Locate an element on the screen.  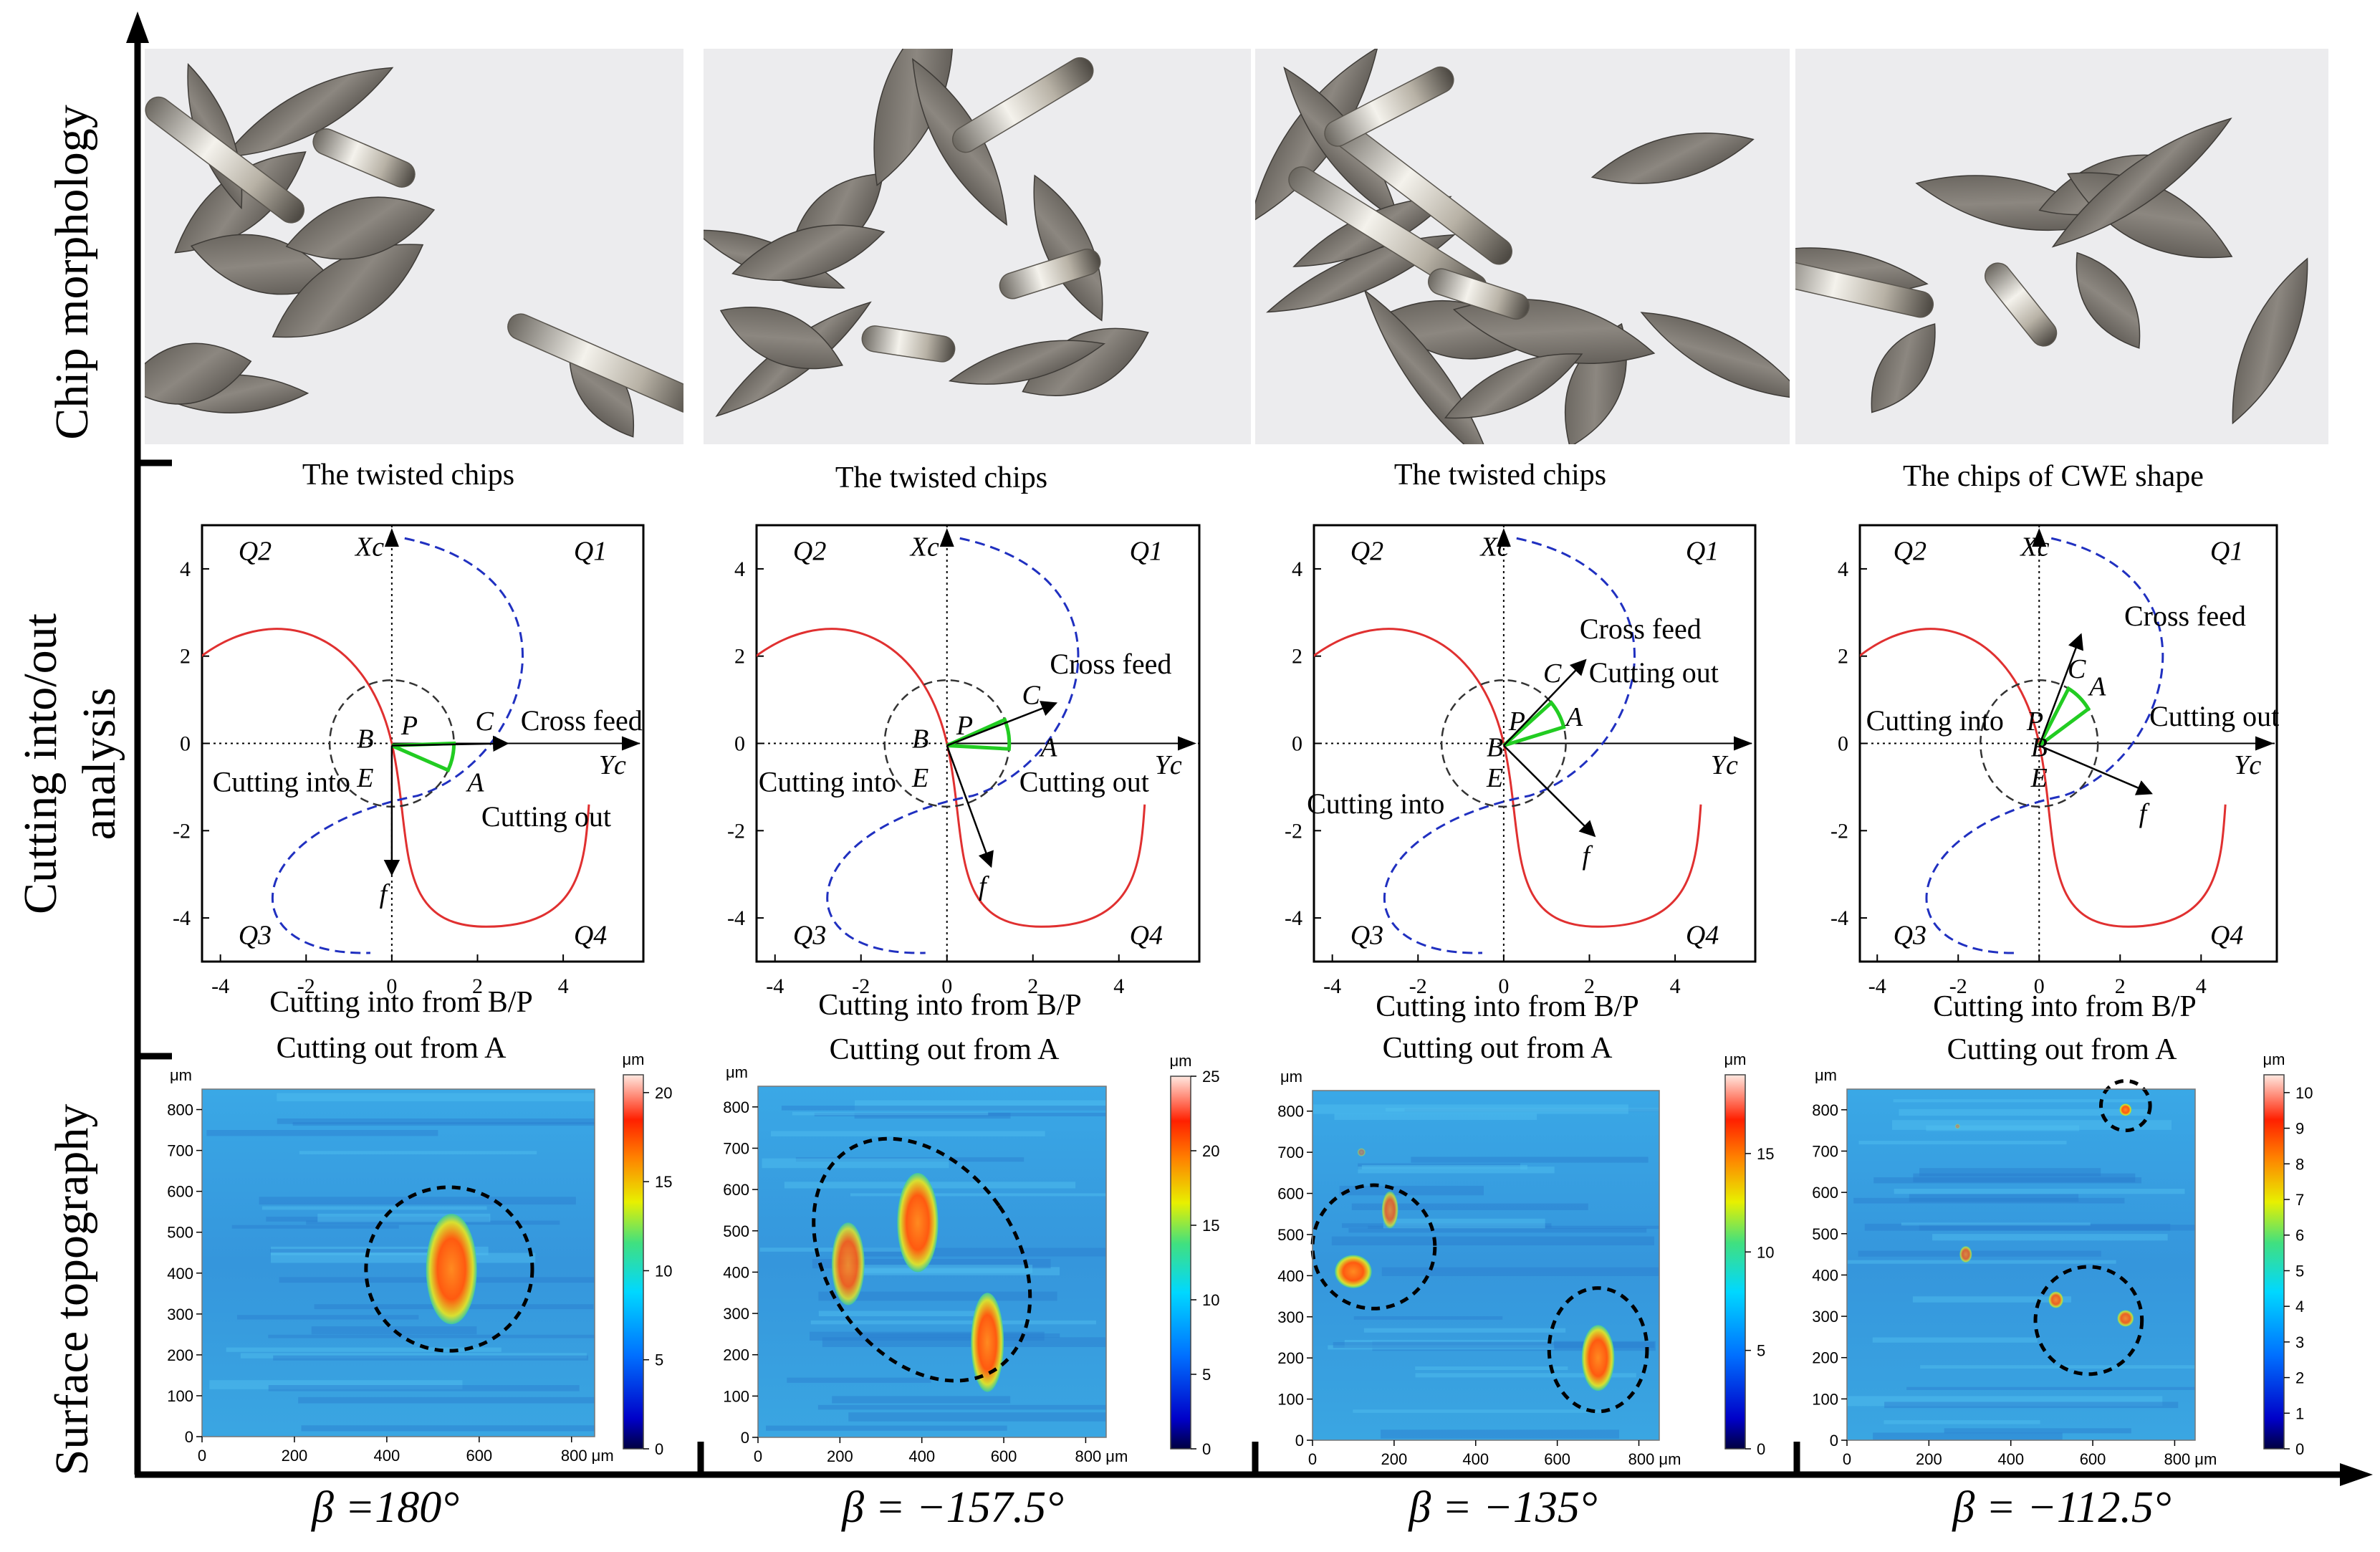
topo-x-tick-label: 800 μm is located at coordinates (1654, 1459).